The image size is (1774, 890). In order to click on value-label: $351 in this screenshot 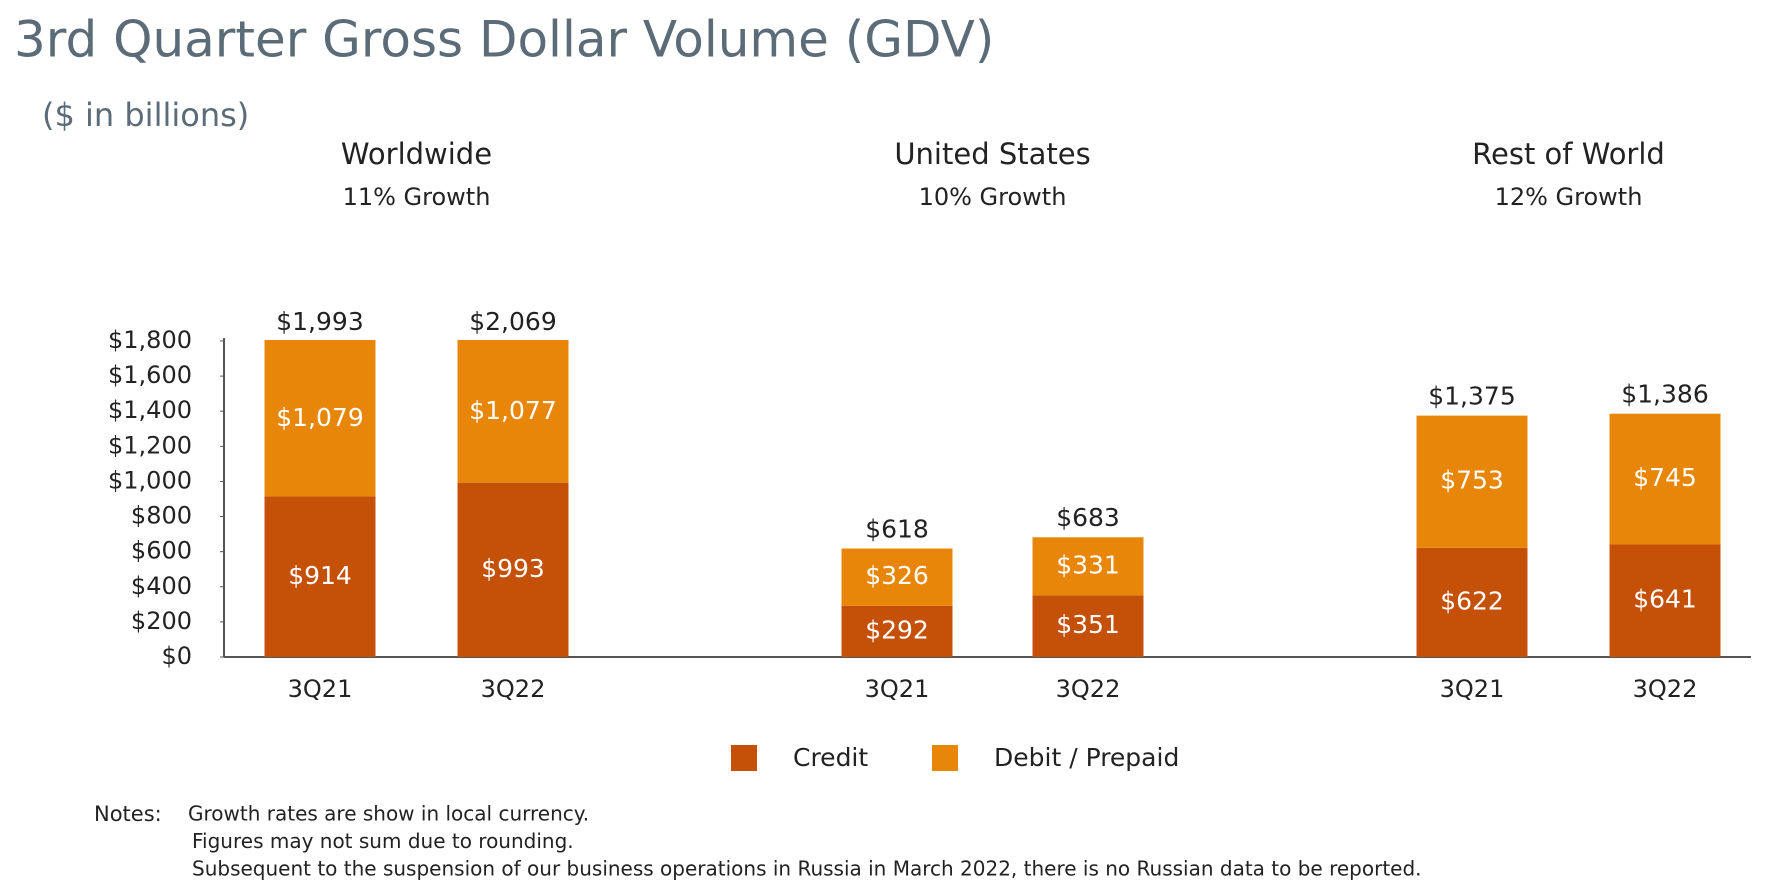, I will do `click(1088, 624)`.